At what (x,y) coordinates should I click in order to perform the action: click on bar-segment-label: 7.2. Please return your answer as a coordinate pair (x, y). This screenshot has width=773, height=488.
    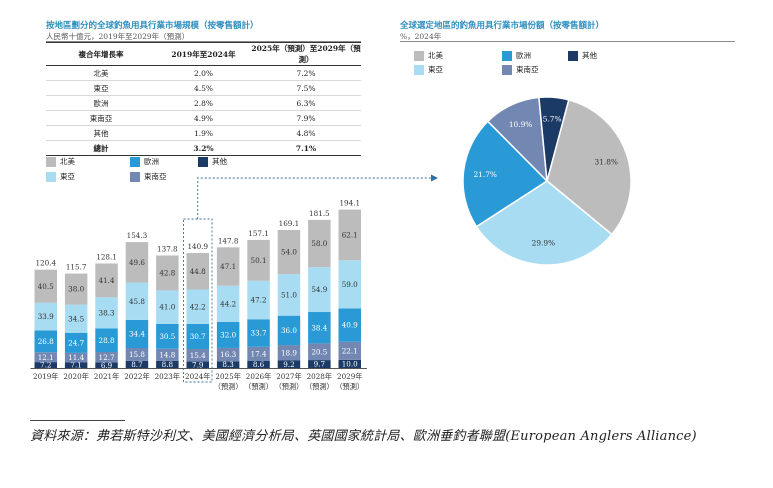
    Looking at the image, I should click on (45, 365).